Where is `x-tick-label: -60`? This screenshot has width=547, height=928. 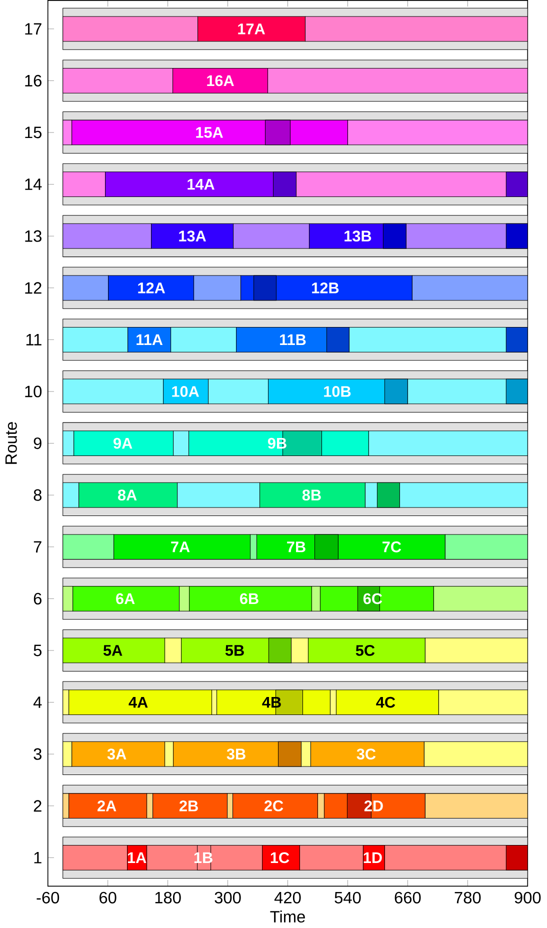
x-tick-label: -60 is located at coordinates (48, 898).